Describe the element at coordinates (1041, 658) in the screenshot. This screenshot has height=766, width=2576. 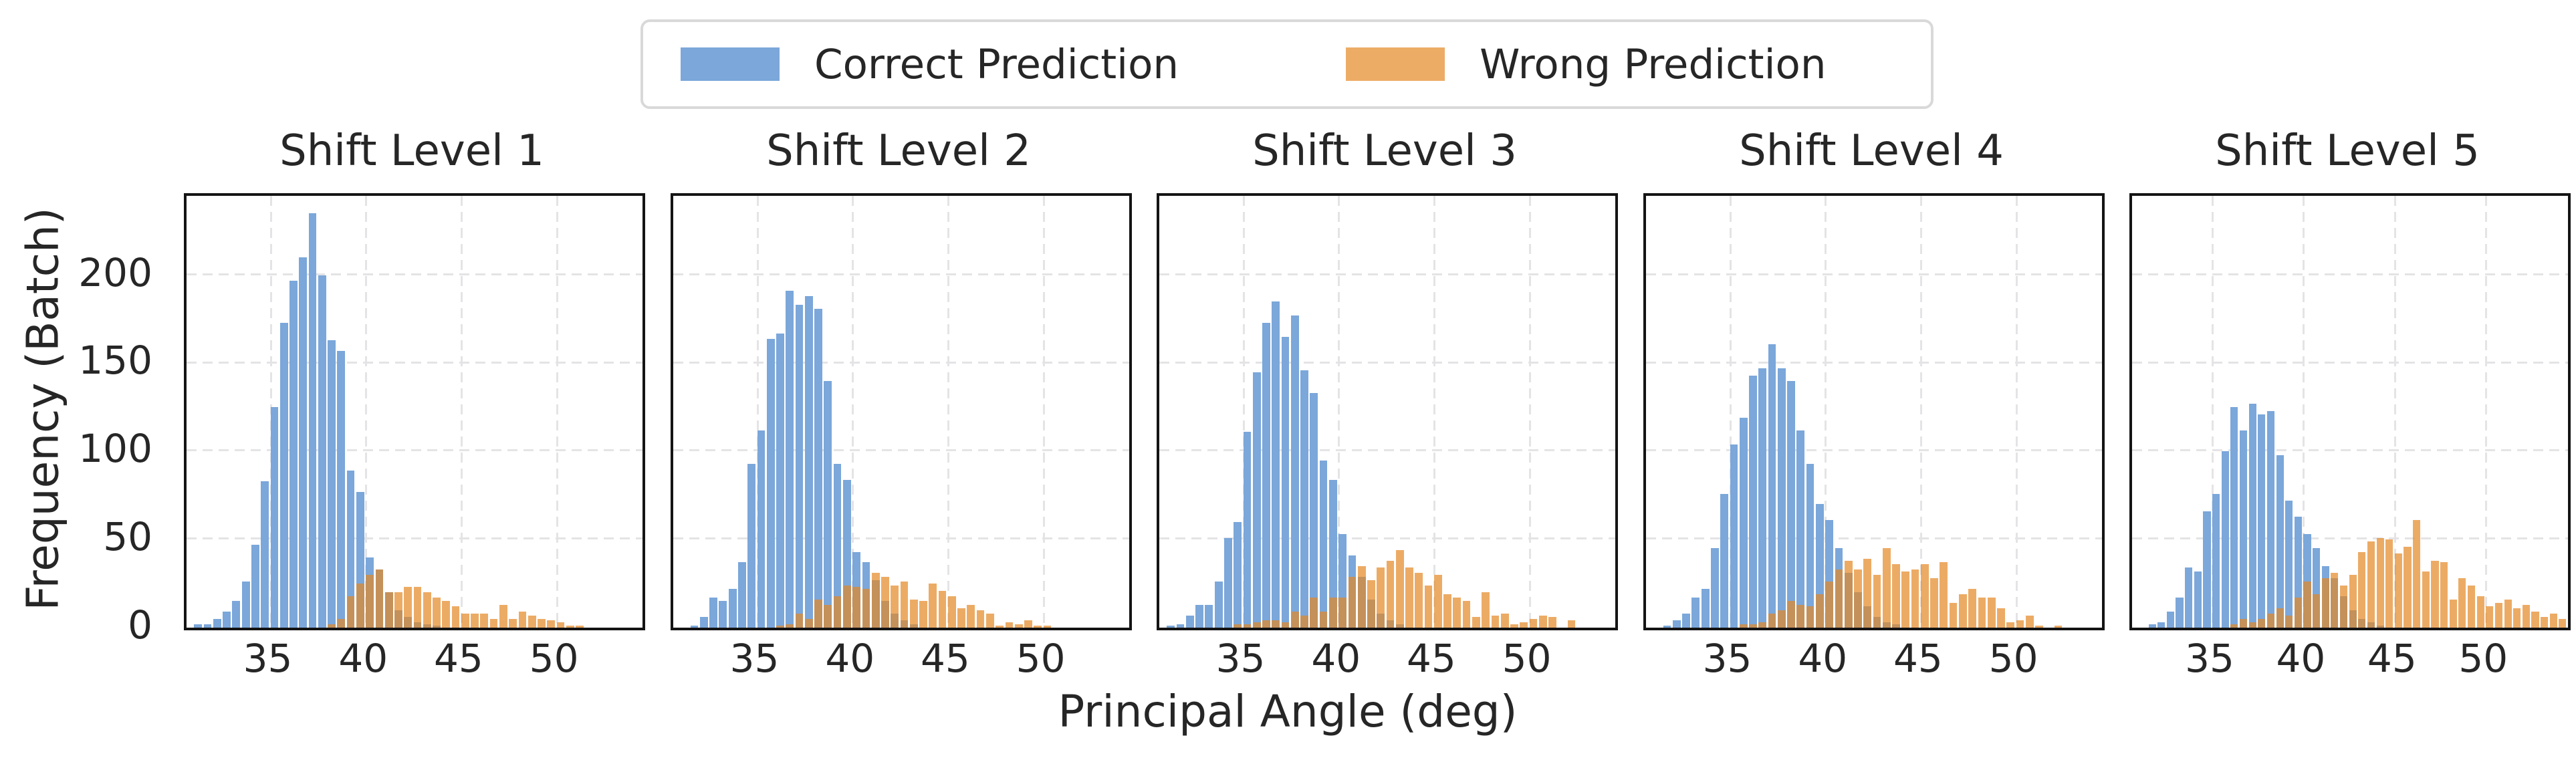
I see `x-tick-label: 50` at that location.